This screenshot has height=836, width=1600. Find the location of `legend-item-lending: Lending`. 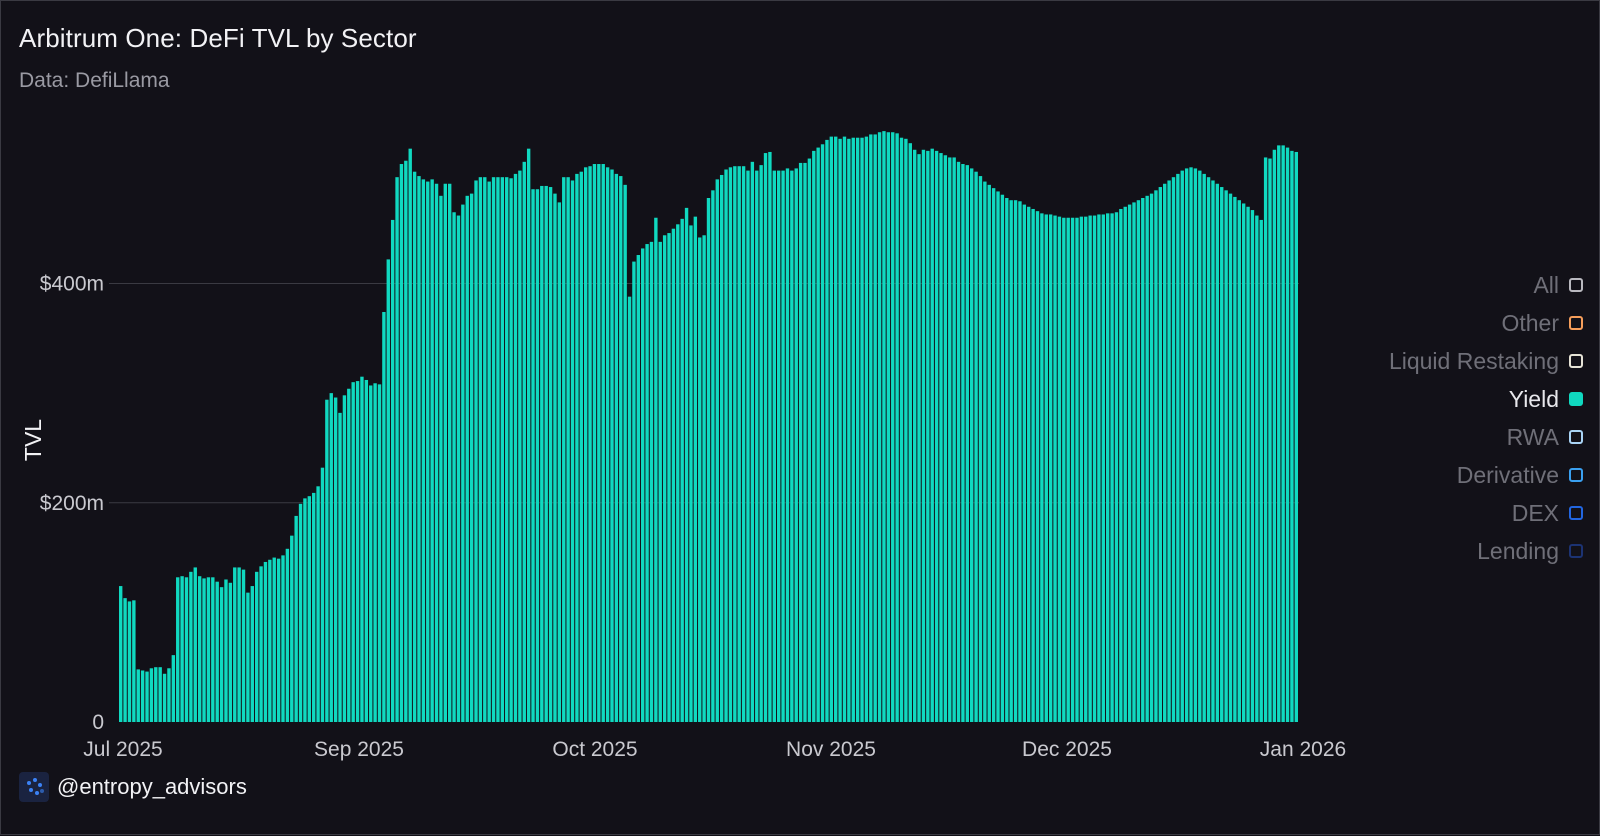

legend-item-lending: Lending is located at coordinates (1530, 551).